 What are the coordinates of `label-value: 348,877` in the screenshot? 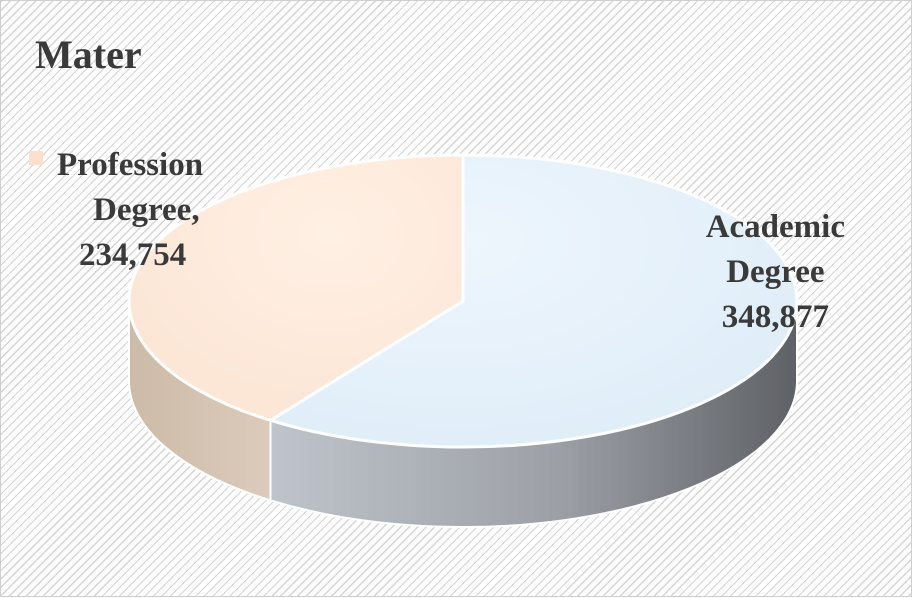 It's located at (775, 317).